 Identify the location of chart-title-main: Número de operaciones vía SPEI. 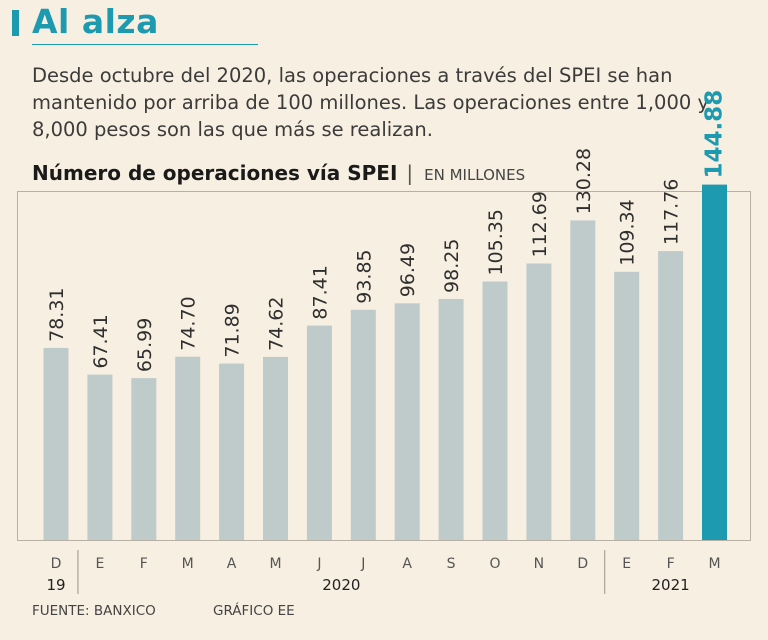
(215, 173).